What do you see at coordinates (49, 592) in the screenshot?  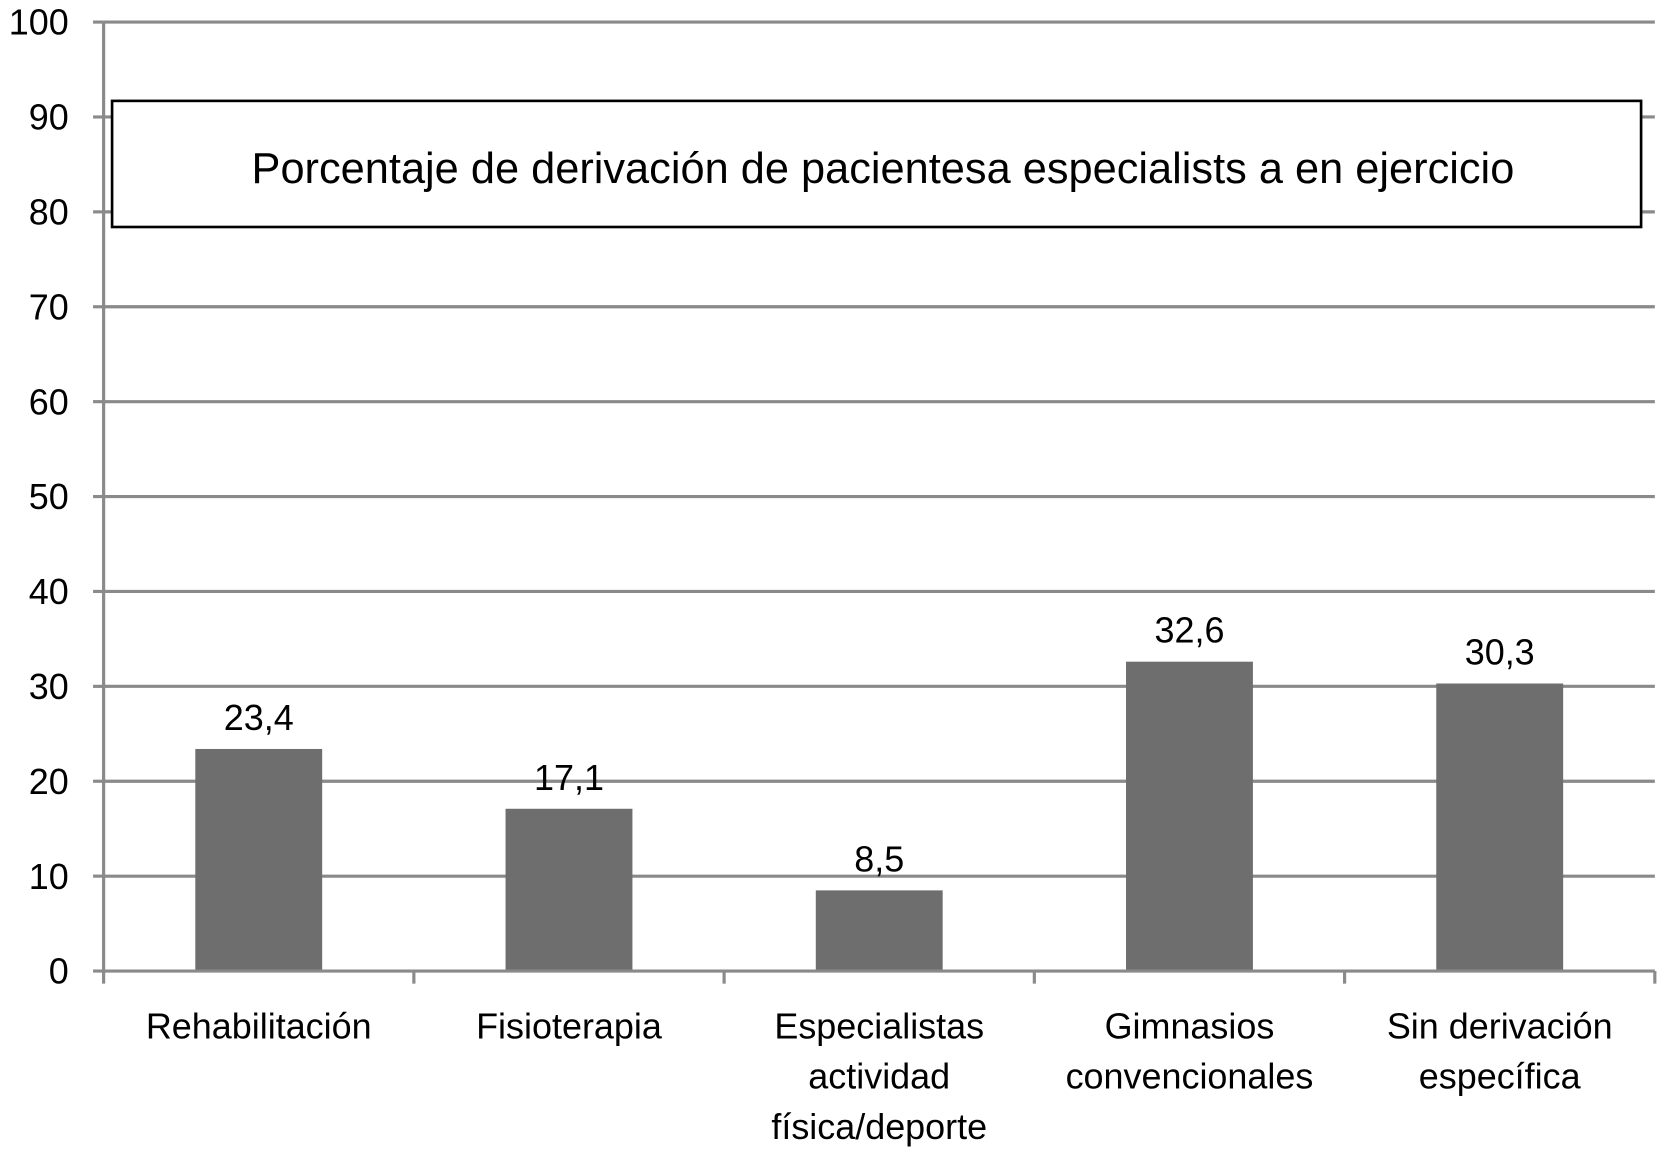 I see `y-tick-label: 40` at bounding box center [49, 592].